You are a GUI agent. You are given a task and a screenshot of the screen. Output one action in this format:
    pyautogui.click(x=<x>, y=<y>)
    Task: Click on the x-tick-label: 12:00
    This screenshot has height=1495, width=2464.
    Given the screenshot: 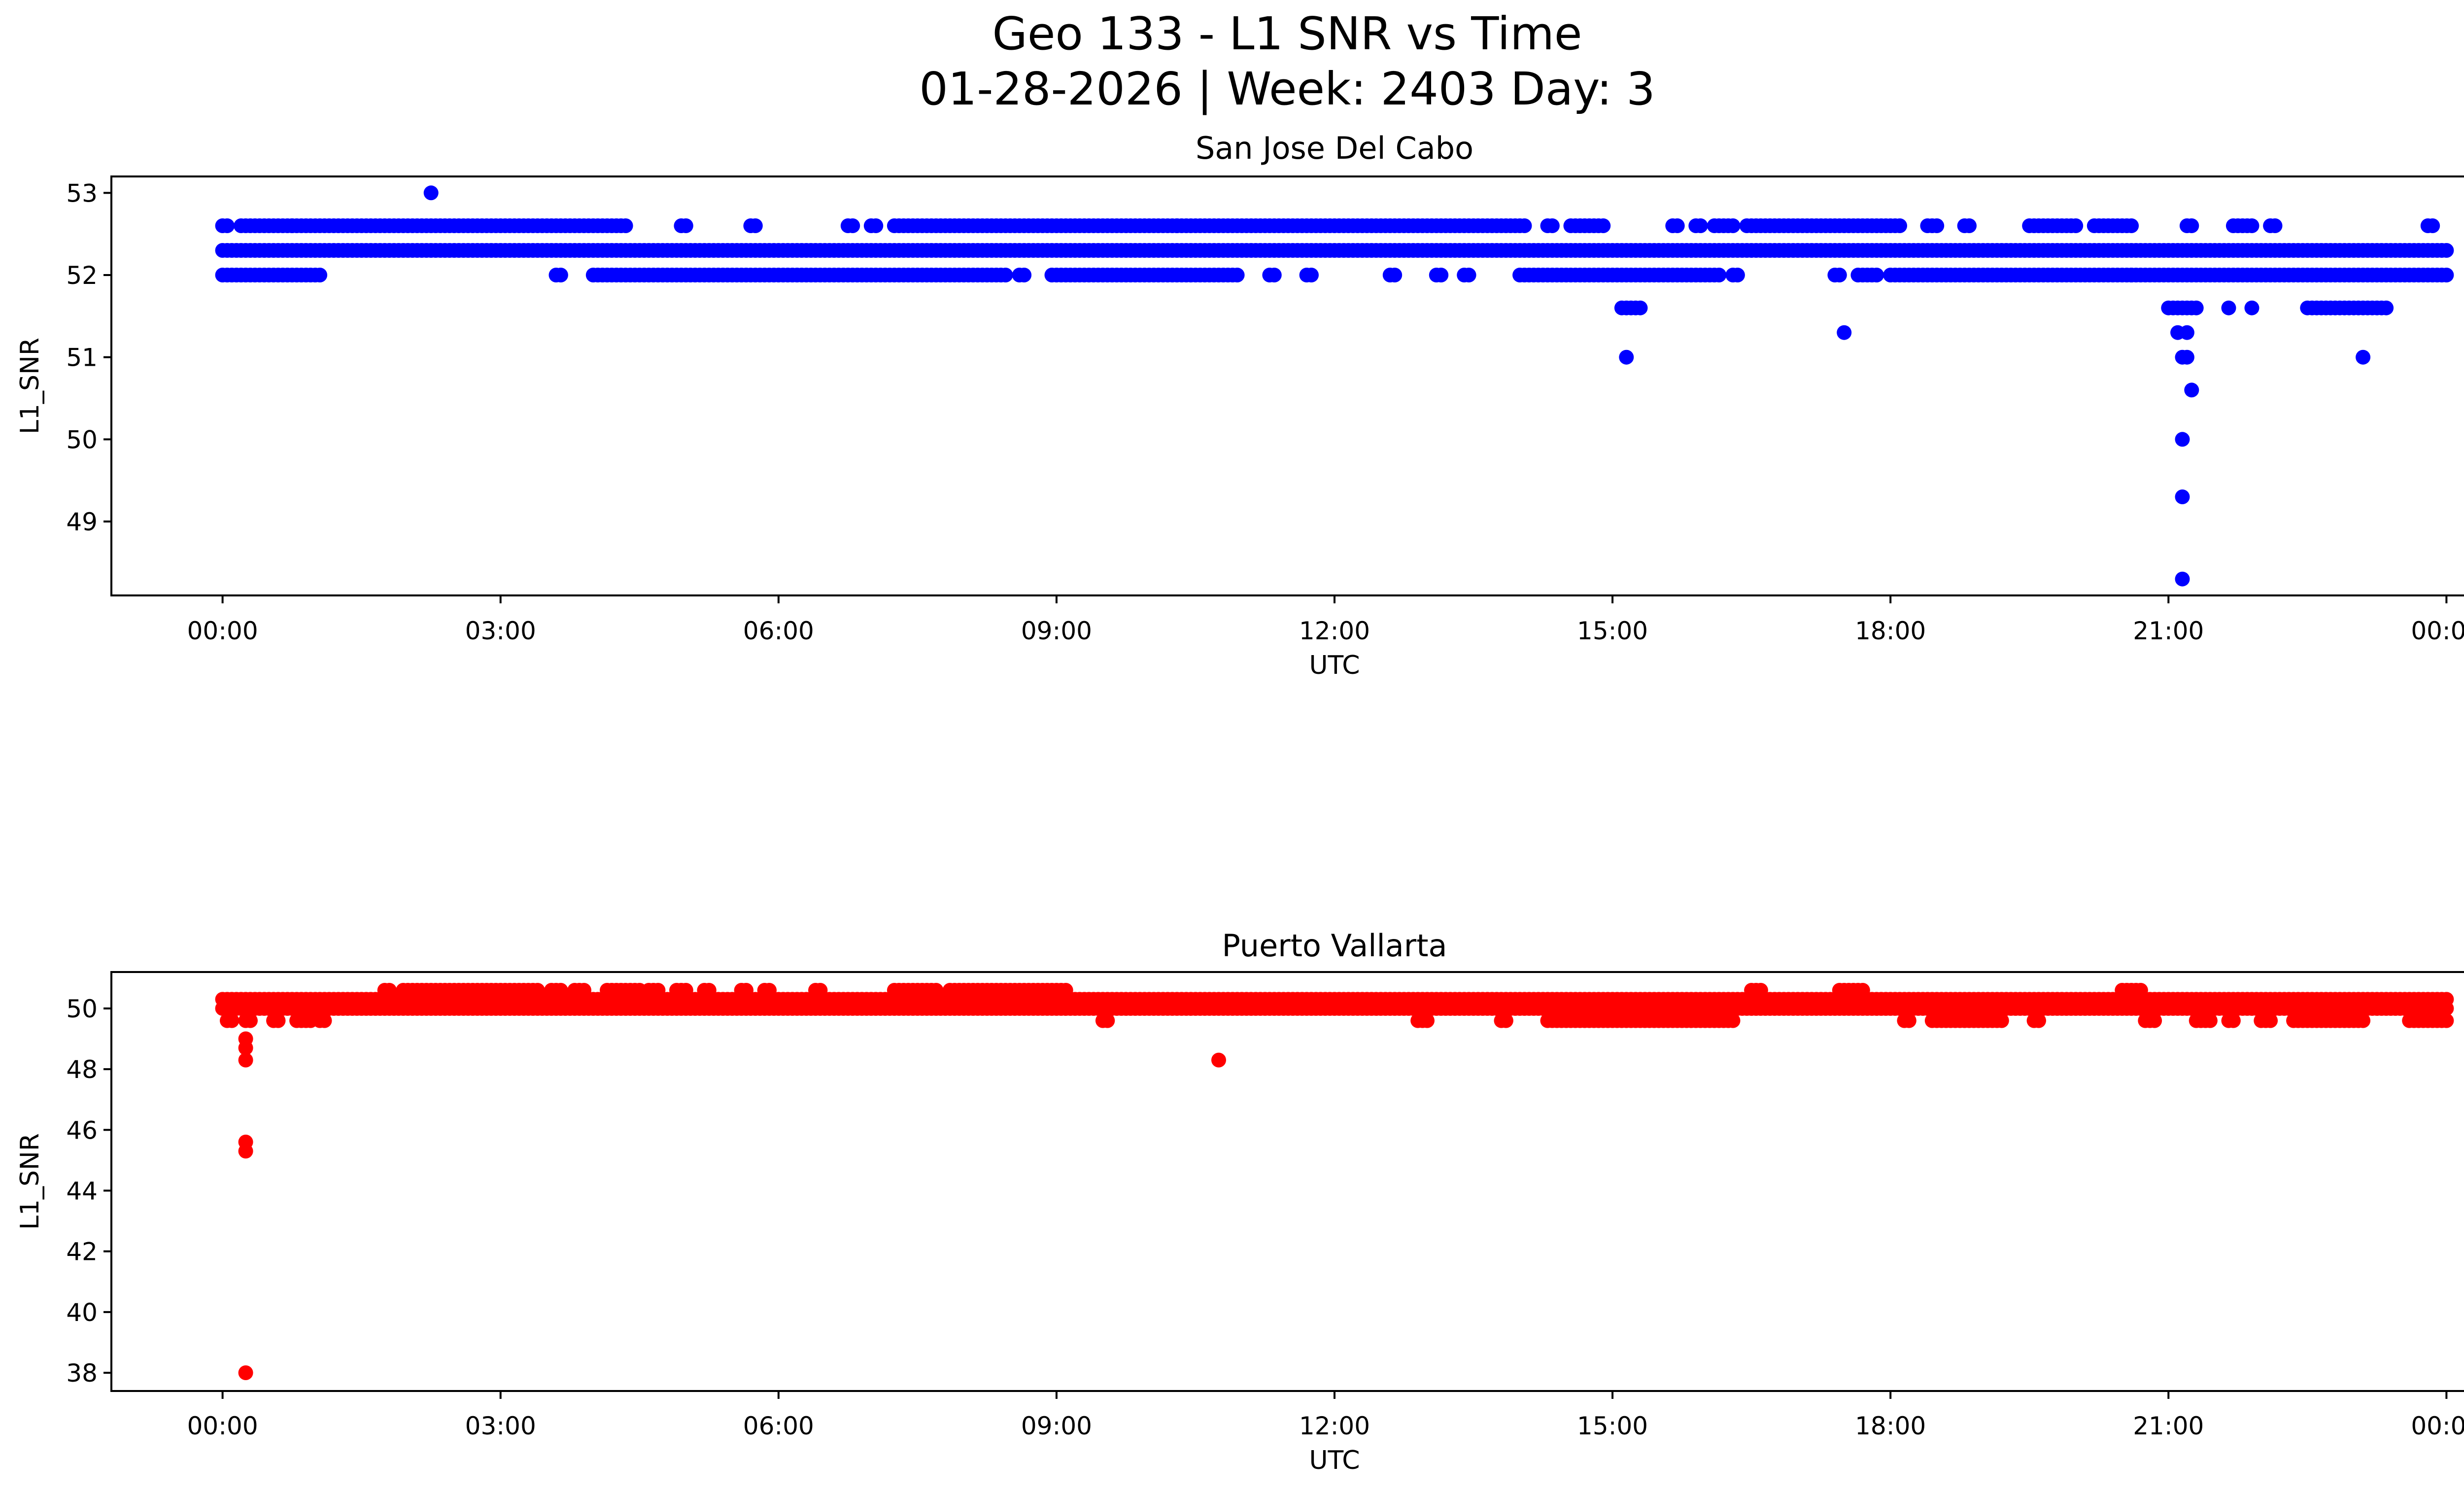 What is the action you would take?
    pyautogui.click(x=1334, y=1426)
    